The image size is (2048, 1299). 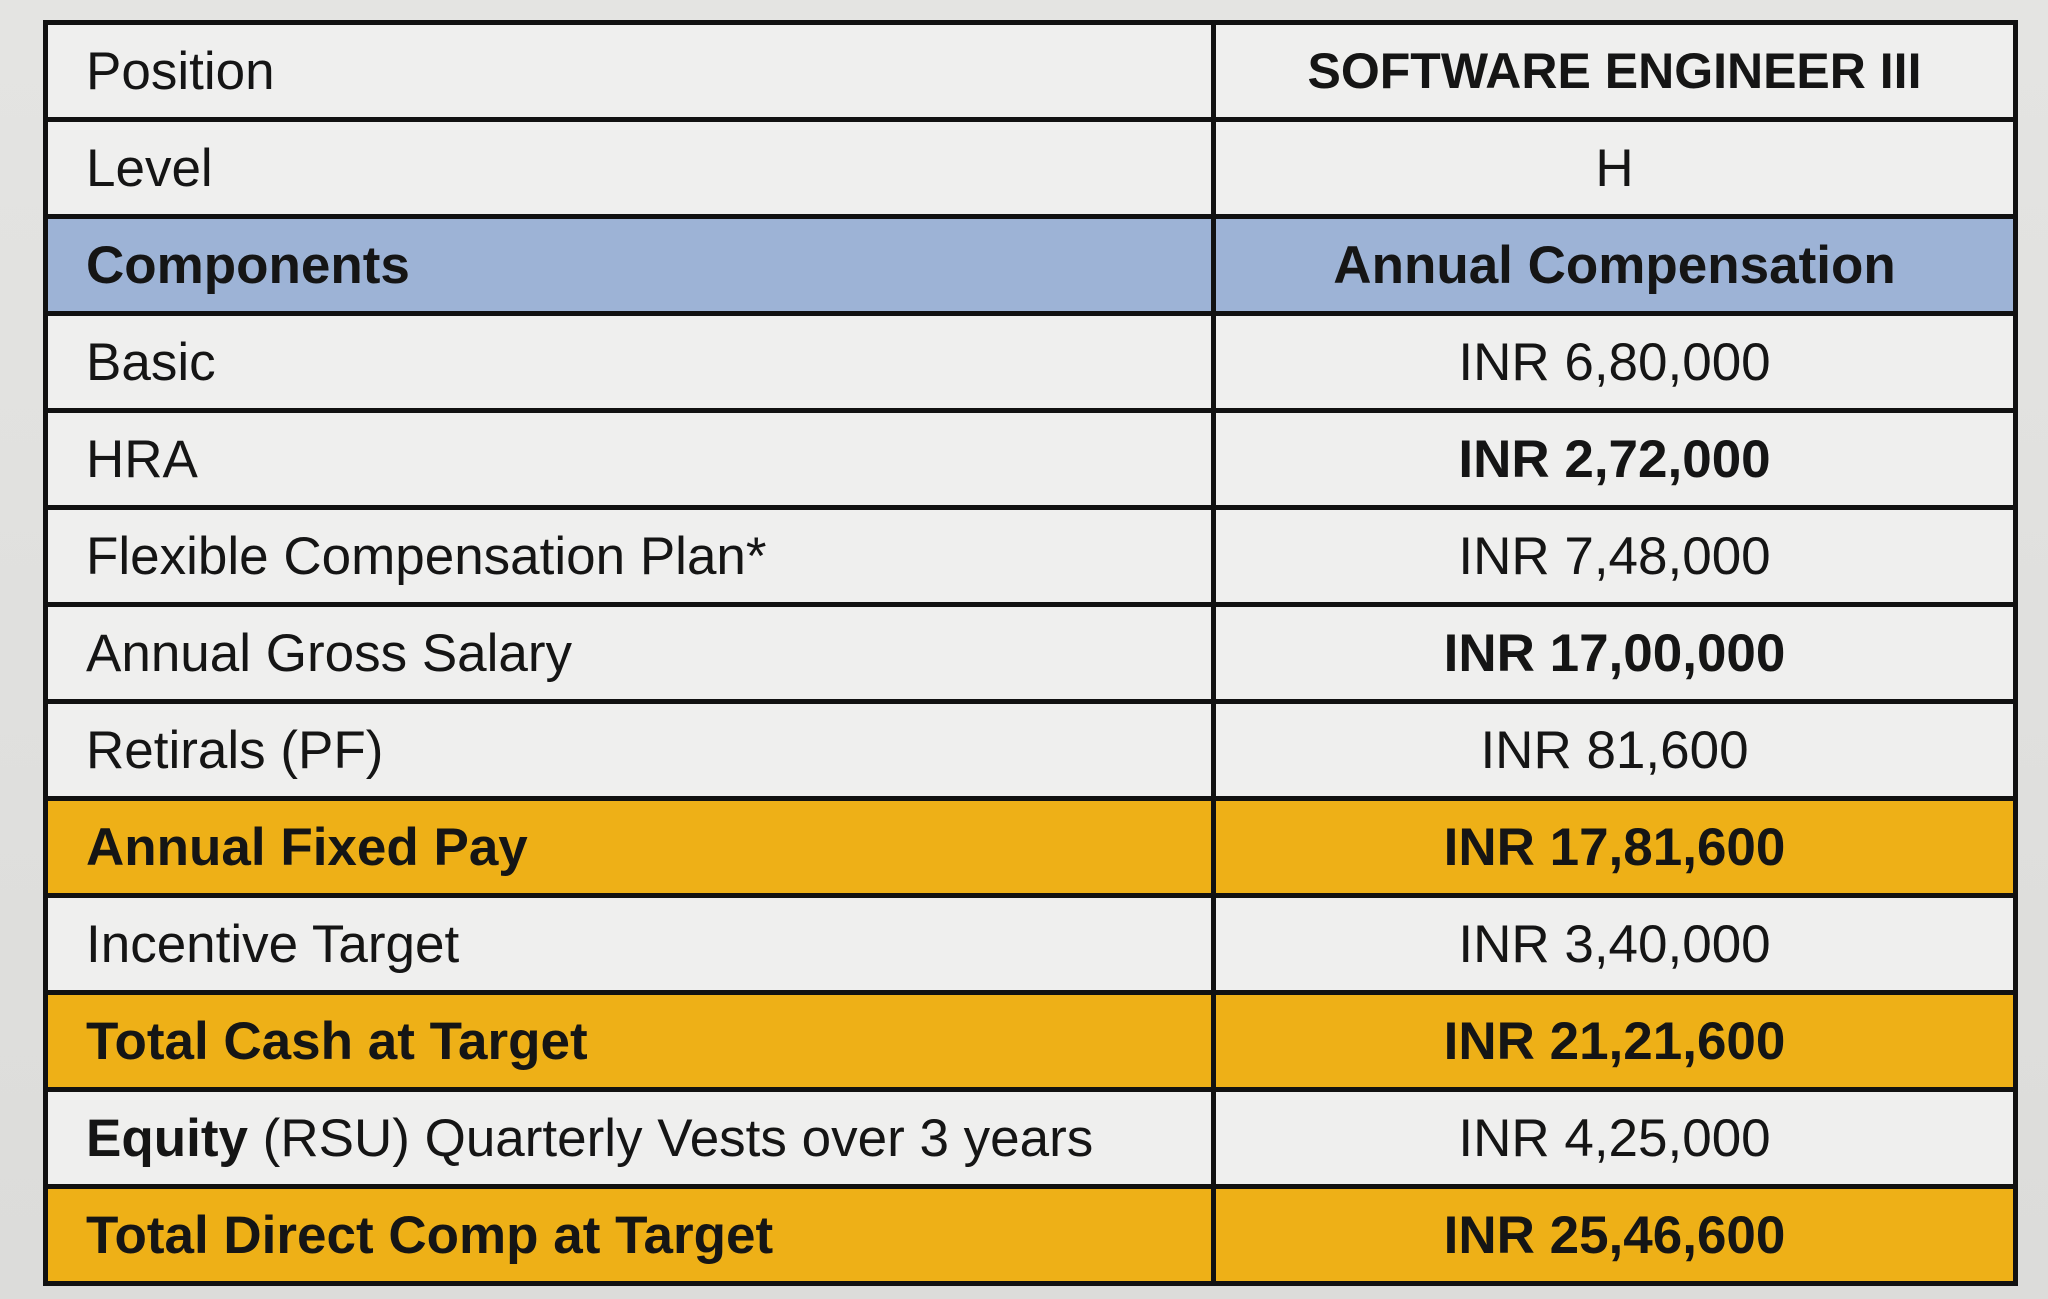 What do you see at coordinates (1614, 459) in the screenshot?
I see `hra-value: INR 2,72,000` at bounding box center [1614, 459].